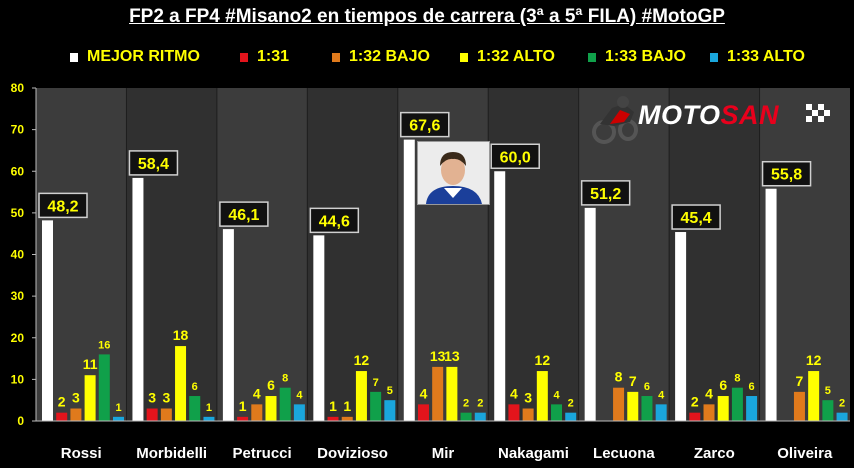  I want to click on x-category-label: Zarco, so click(714, 453).